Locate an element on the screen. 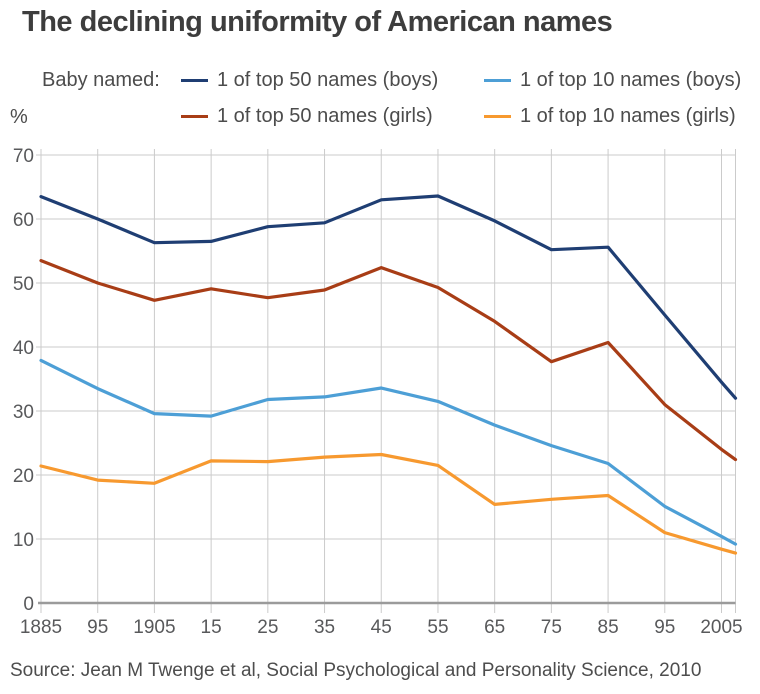 The height and width of the screenshot is (694, 760). legend-item-top50-boys: 1 of top 50 names (boys) is located at coordinates (309, 80).